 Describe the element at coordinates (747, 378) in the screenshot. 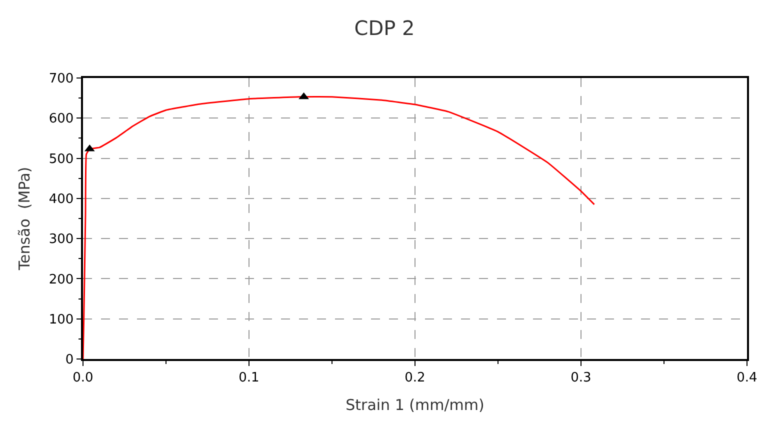

I see `x-tick-label: 0.4` at that location.